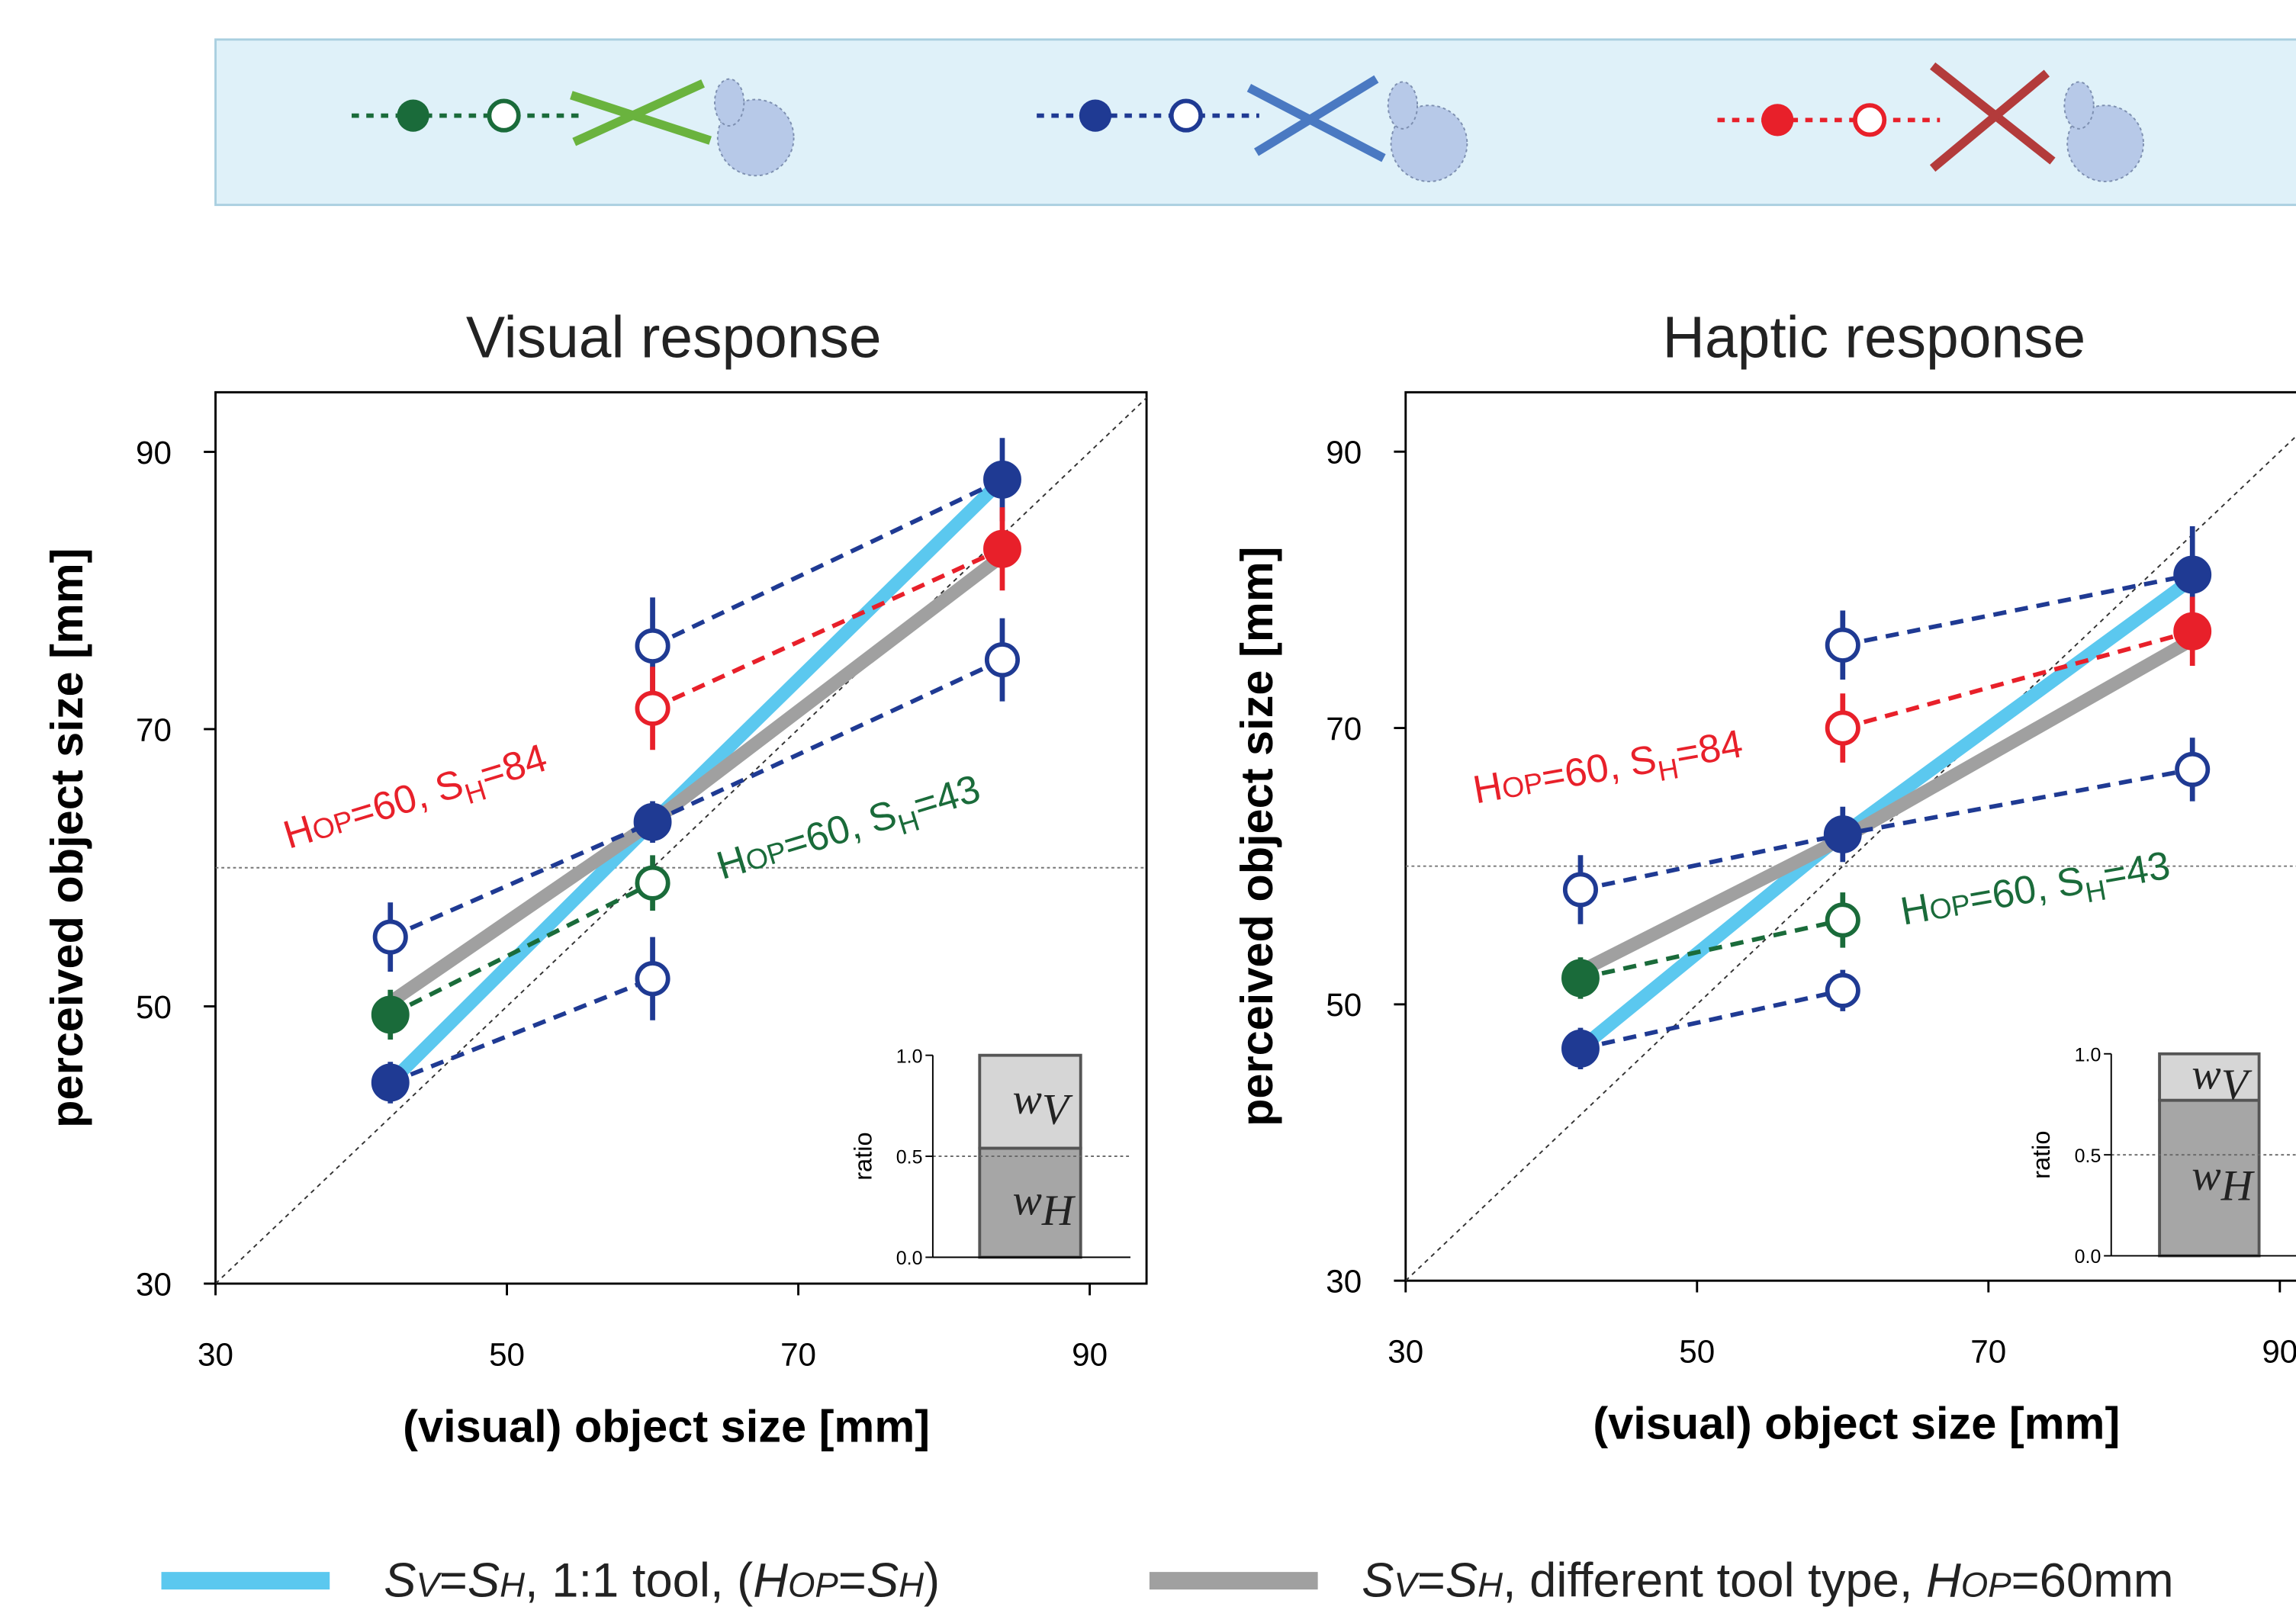 This screenshot has width=2296, height=1610. Describe the element at coordinates (1344, 1282) in the screenshot. I see `y-tick-label: 30` at that location.